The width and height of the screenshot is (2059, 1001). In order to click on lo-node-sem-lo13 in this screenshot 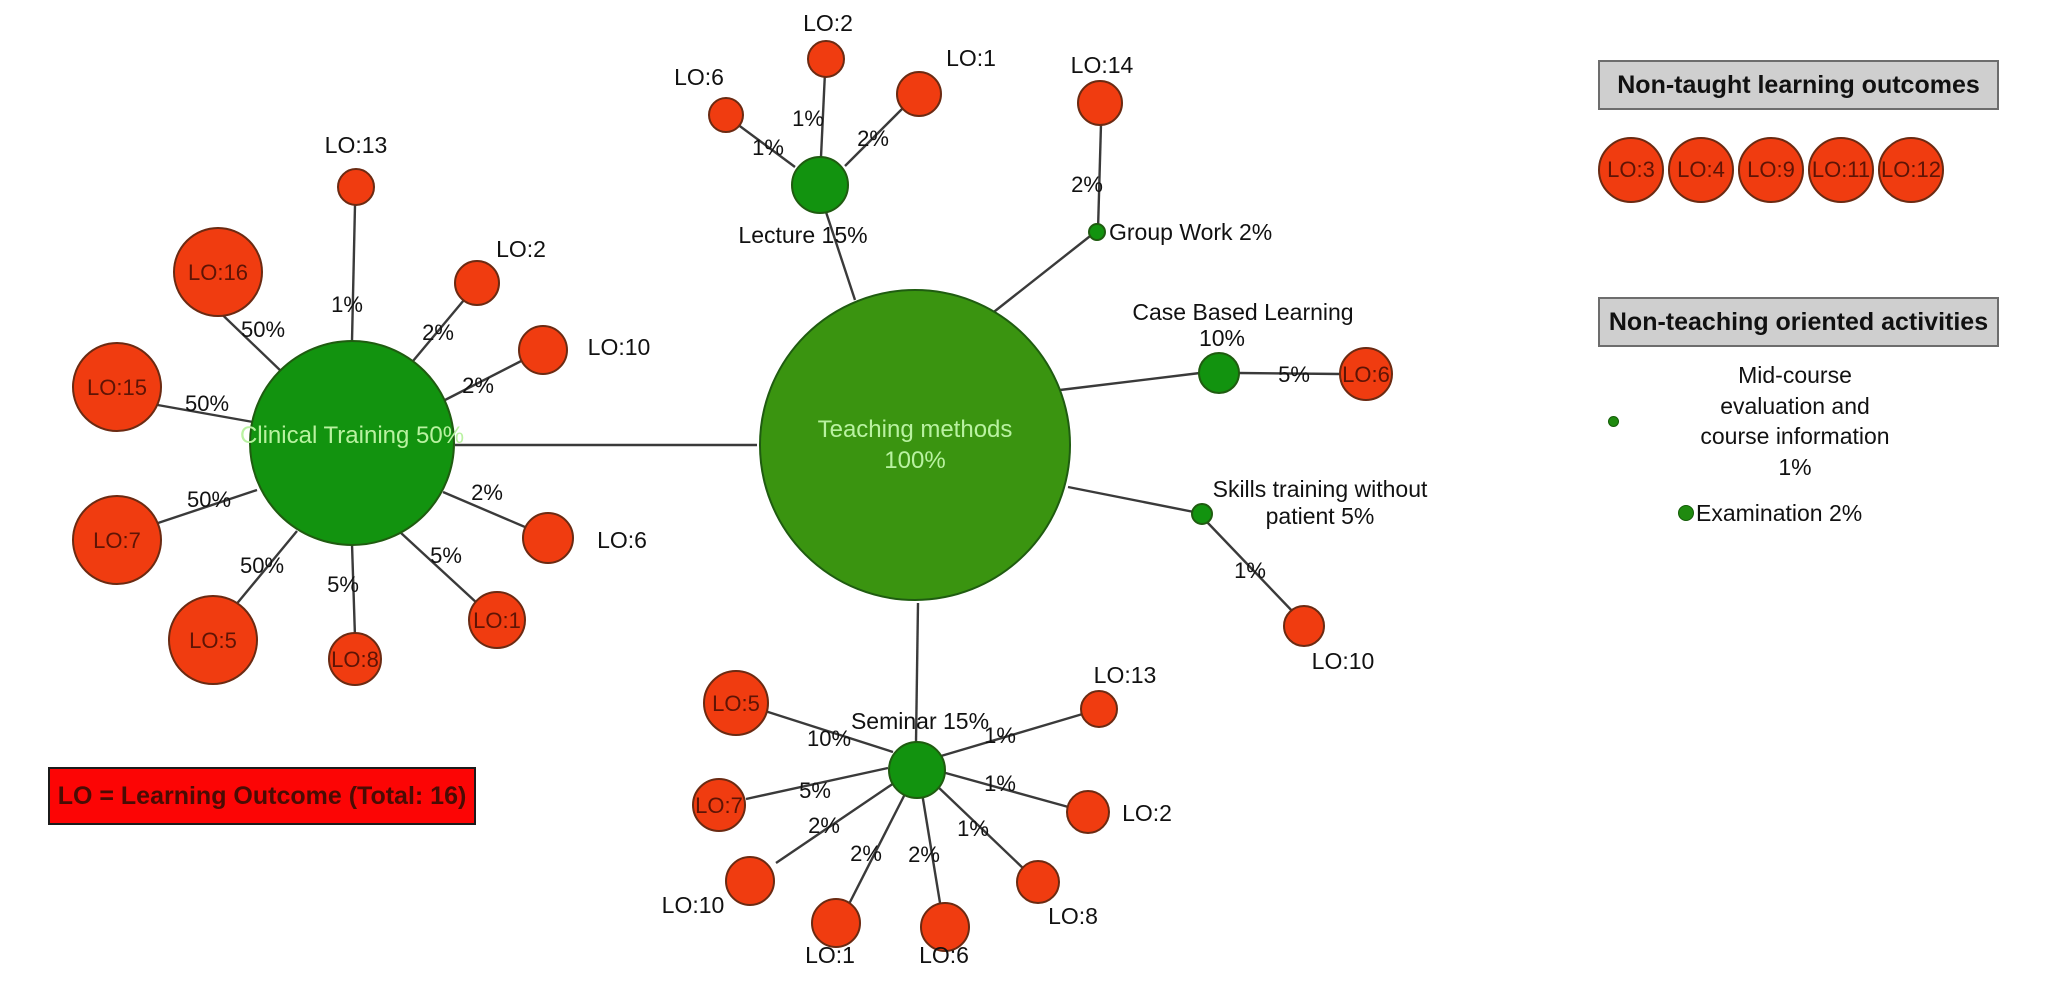, I will do `click(1099, 709)`.